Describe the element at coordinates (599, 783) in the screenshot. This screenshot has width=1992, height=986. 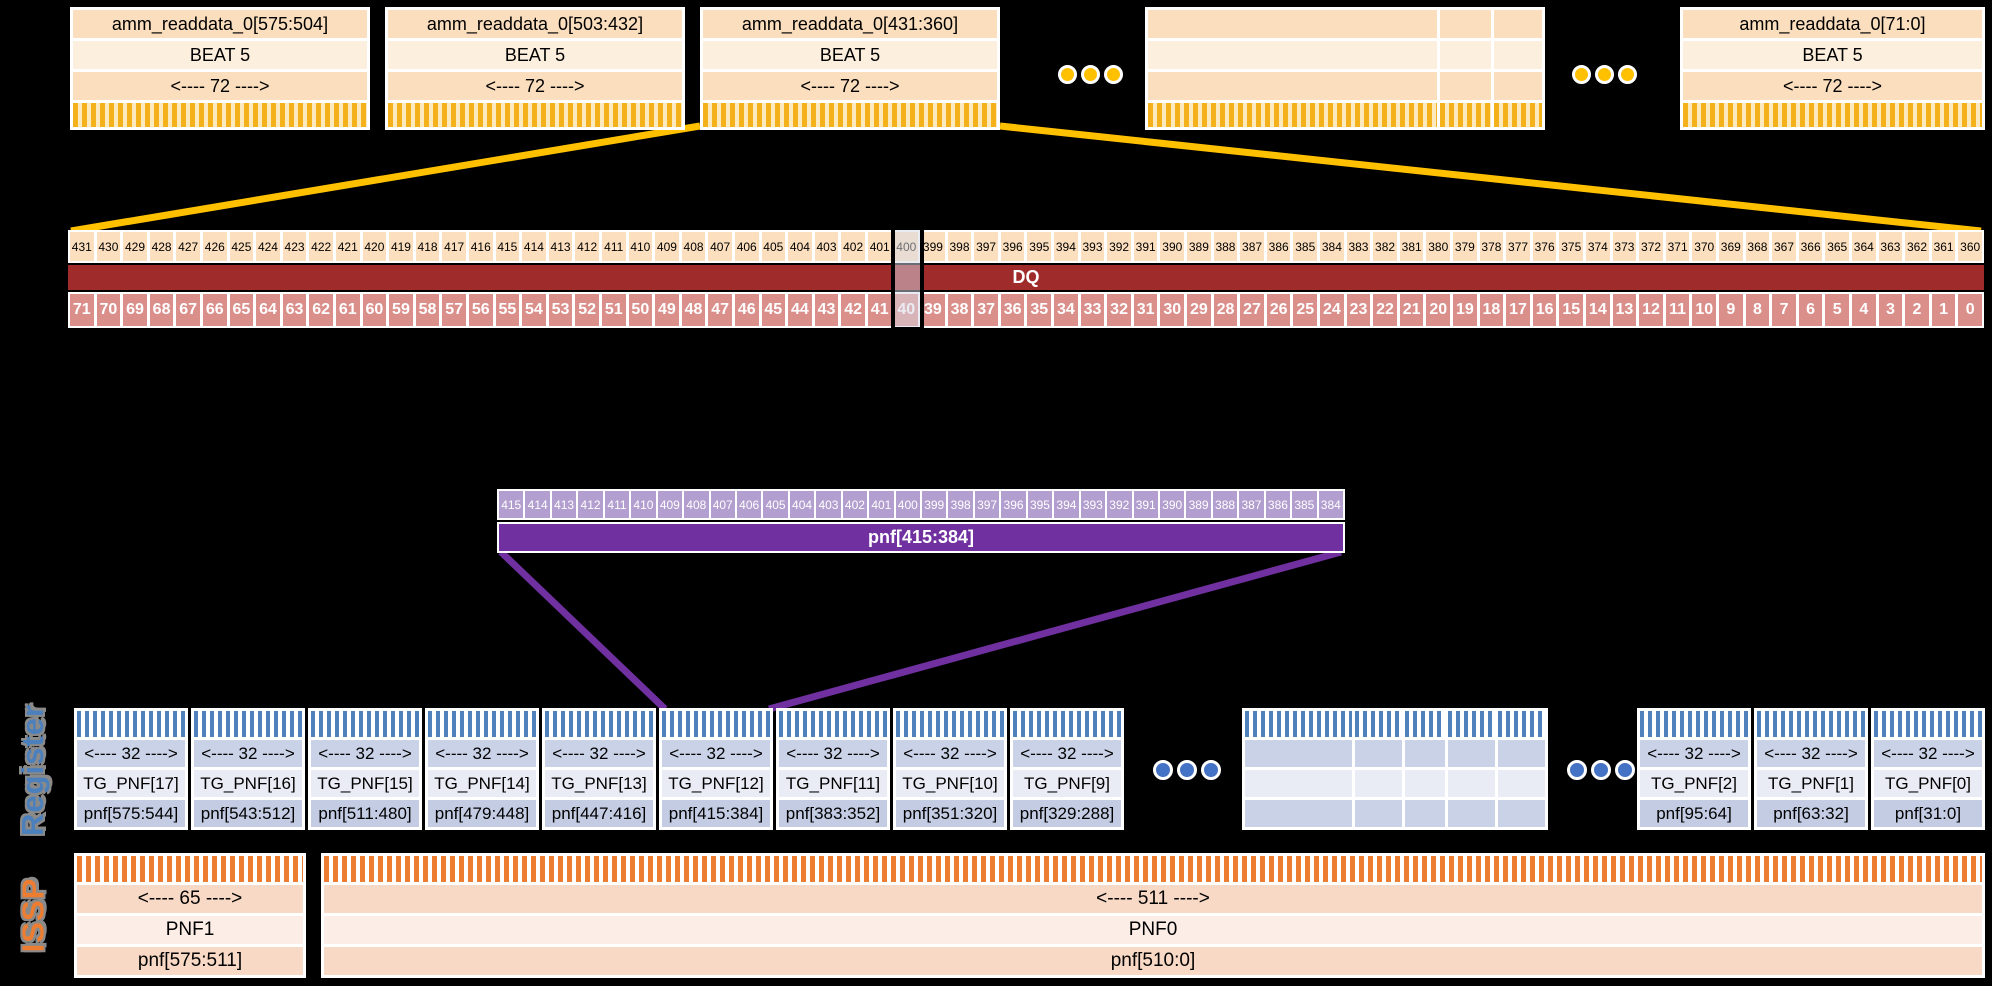
I see `register-name: TG_PNF[13]` at that location.